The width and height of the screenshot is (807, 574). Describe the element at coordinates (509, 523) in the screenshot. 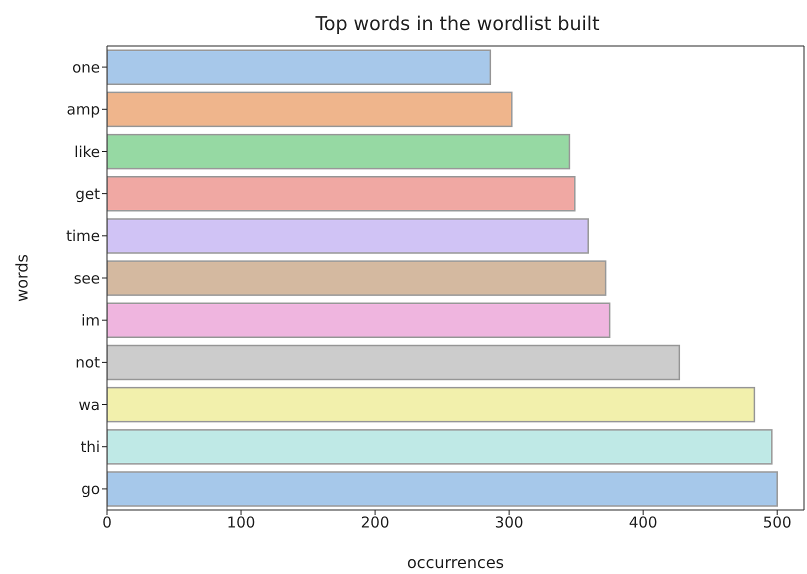

I see `x-tick-label: 300` at that location.